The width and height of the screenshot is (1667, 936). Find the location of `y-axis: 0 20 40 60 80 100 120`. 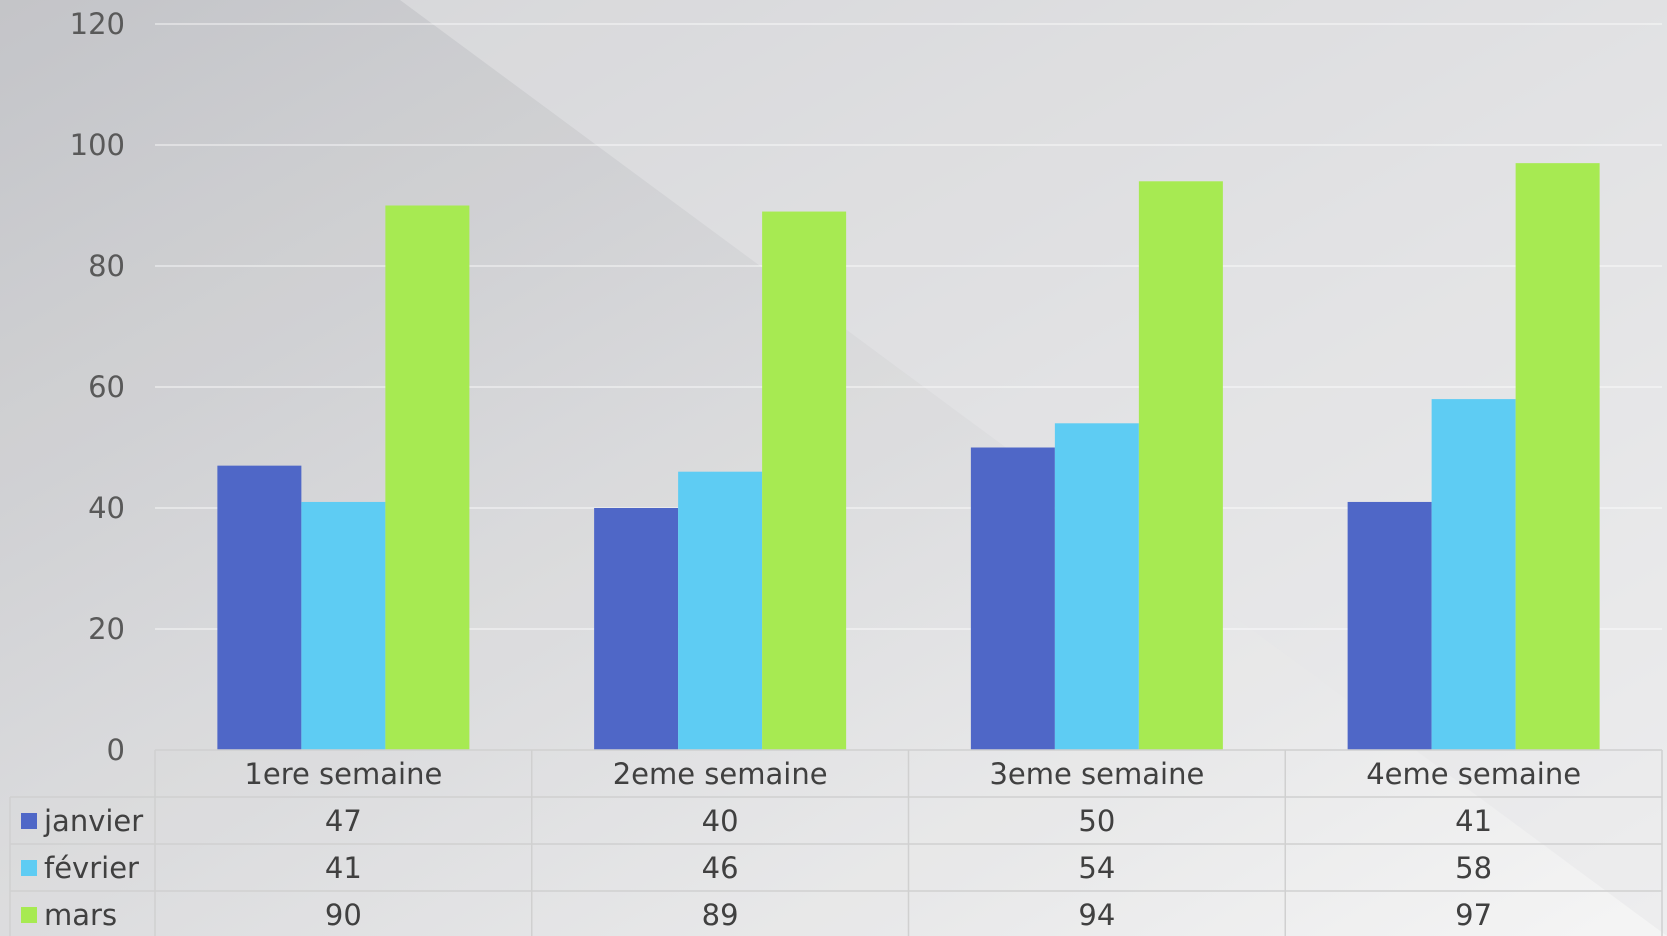

y-axis: 0 20 40 60 80 100 120 is located at coordinates (97, 387).